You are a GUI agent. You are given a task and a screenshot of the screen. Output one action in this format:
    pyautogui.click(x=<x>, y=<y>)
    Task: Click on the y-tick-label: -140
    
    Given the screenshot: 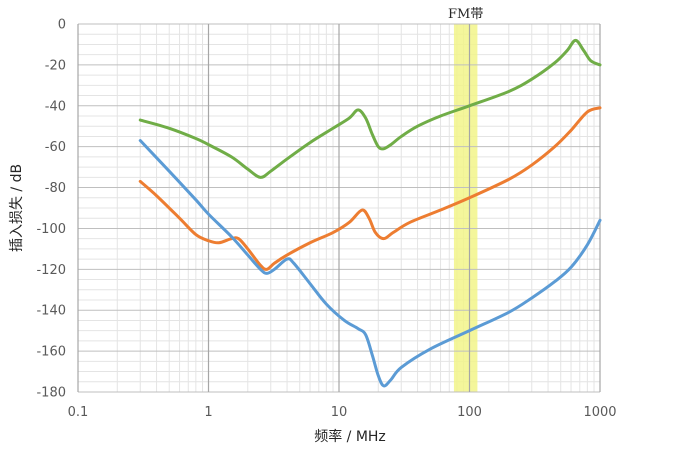 What is the action you would take?
    pyautogui.click(x=51, y=311)
    